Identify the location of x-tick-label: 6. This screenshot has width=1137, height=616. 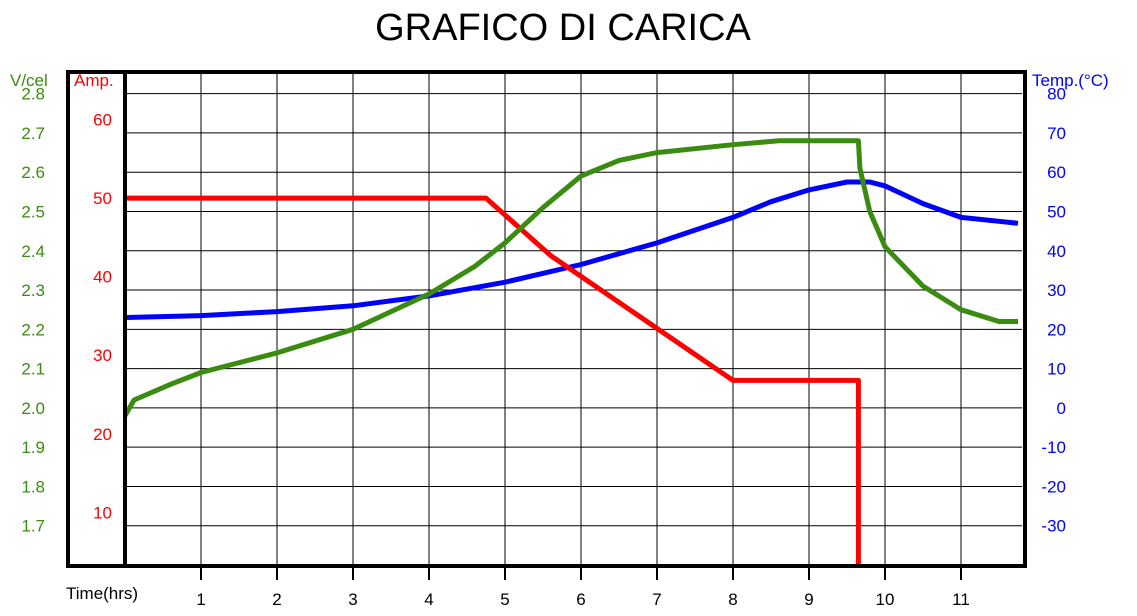
(580, 599).